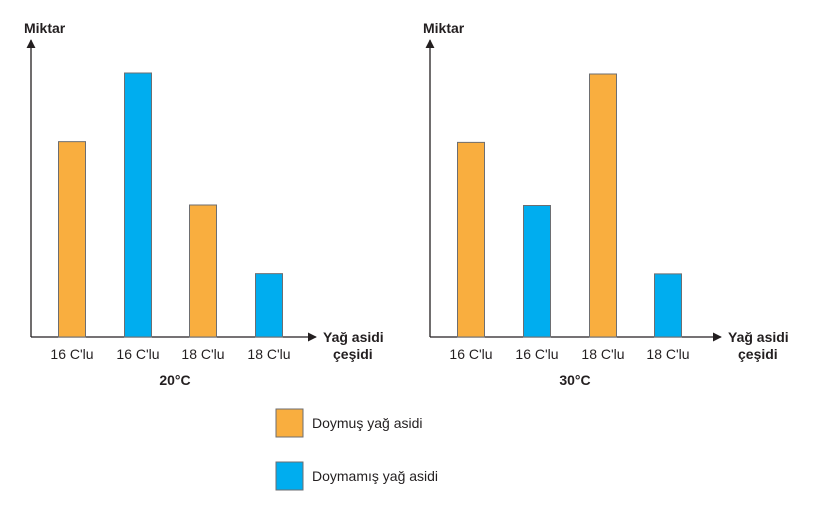 The image size is (813, 508). Describe the element at coordinates (170, 354) in the screenshot. I see `tick-labels-20c: 16 C'lu 16 C'lu 18 C'lu 18 C'lu` at that location.